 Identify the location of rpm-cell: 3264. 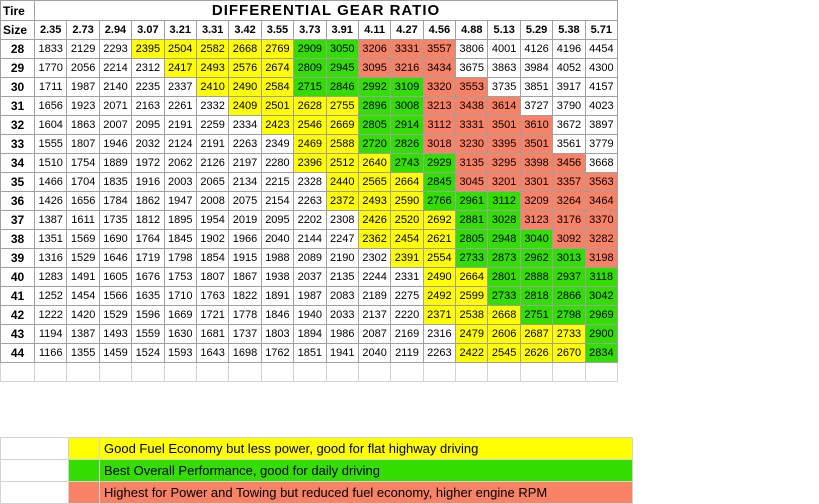
(569, 201).